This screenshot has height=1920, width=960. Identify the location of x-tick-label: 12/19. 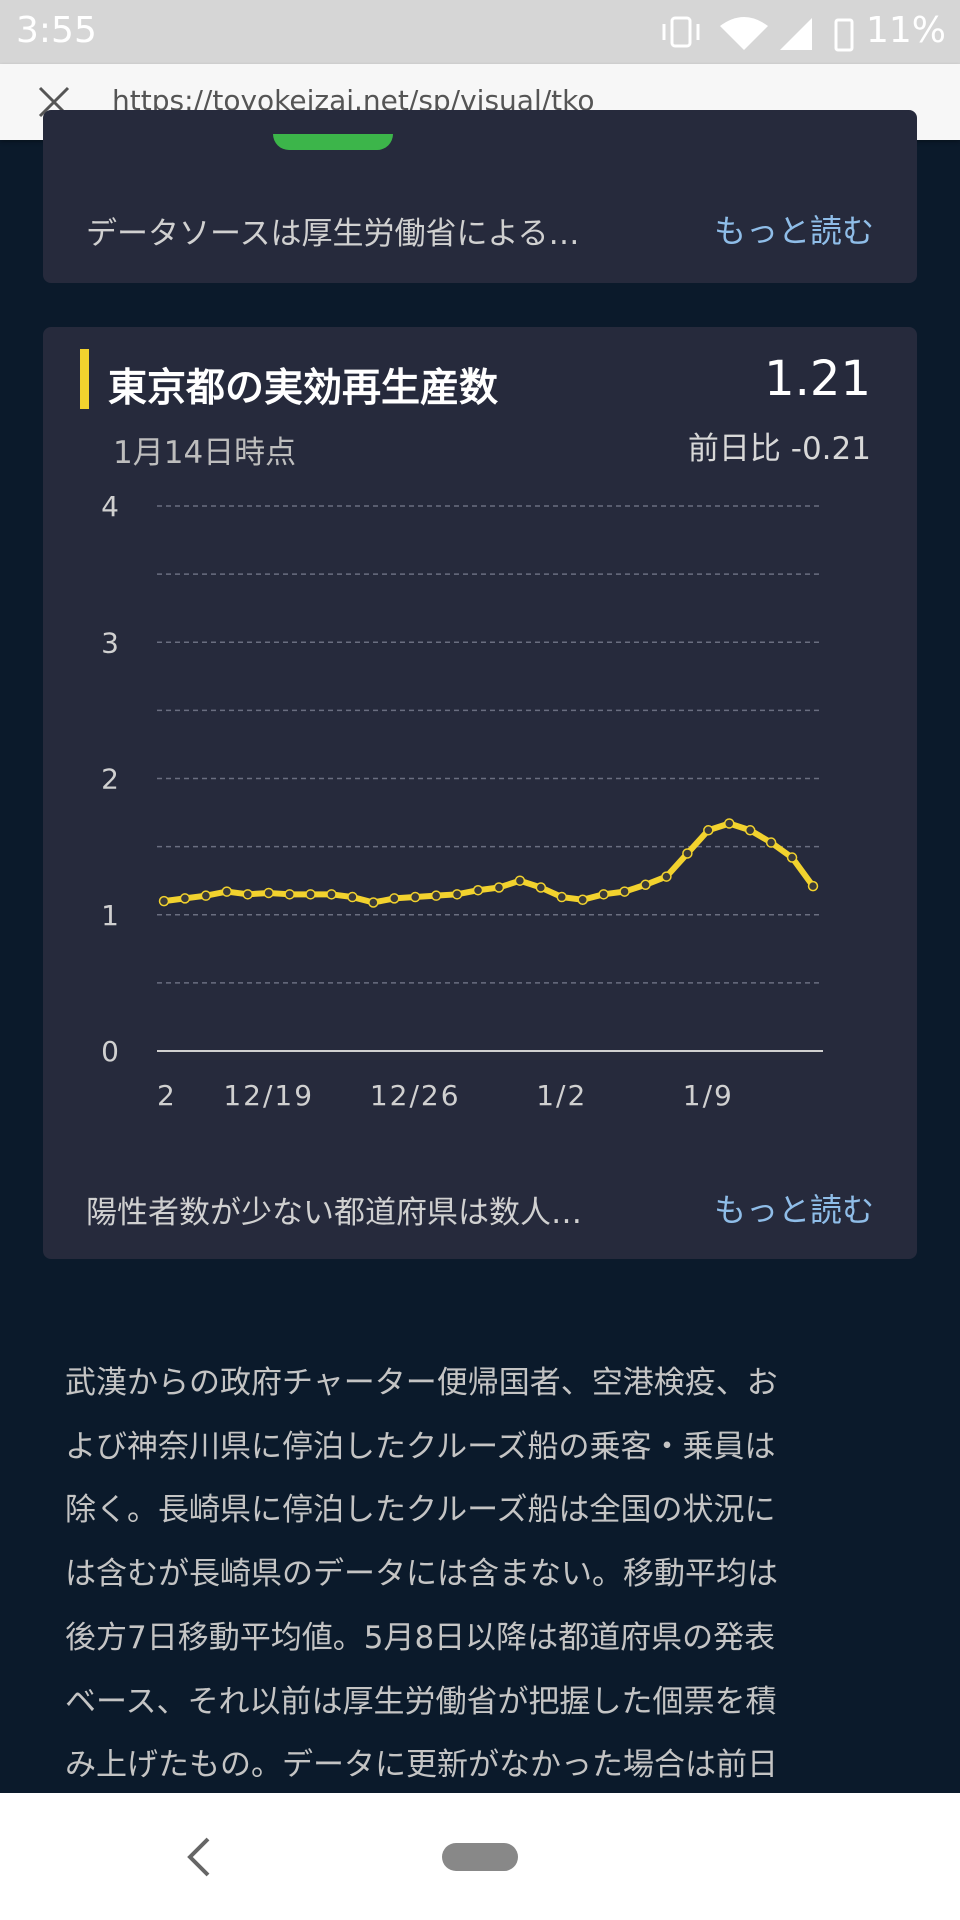
(268, 1095).